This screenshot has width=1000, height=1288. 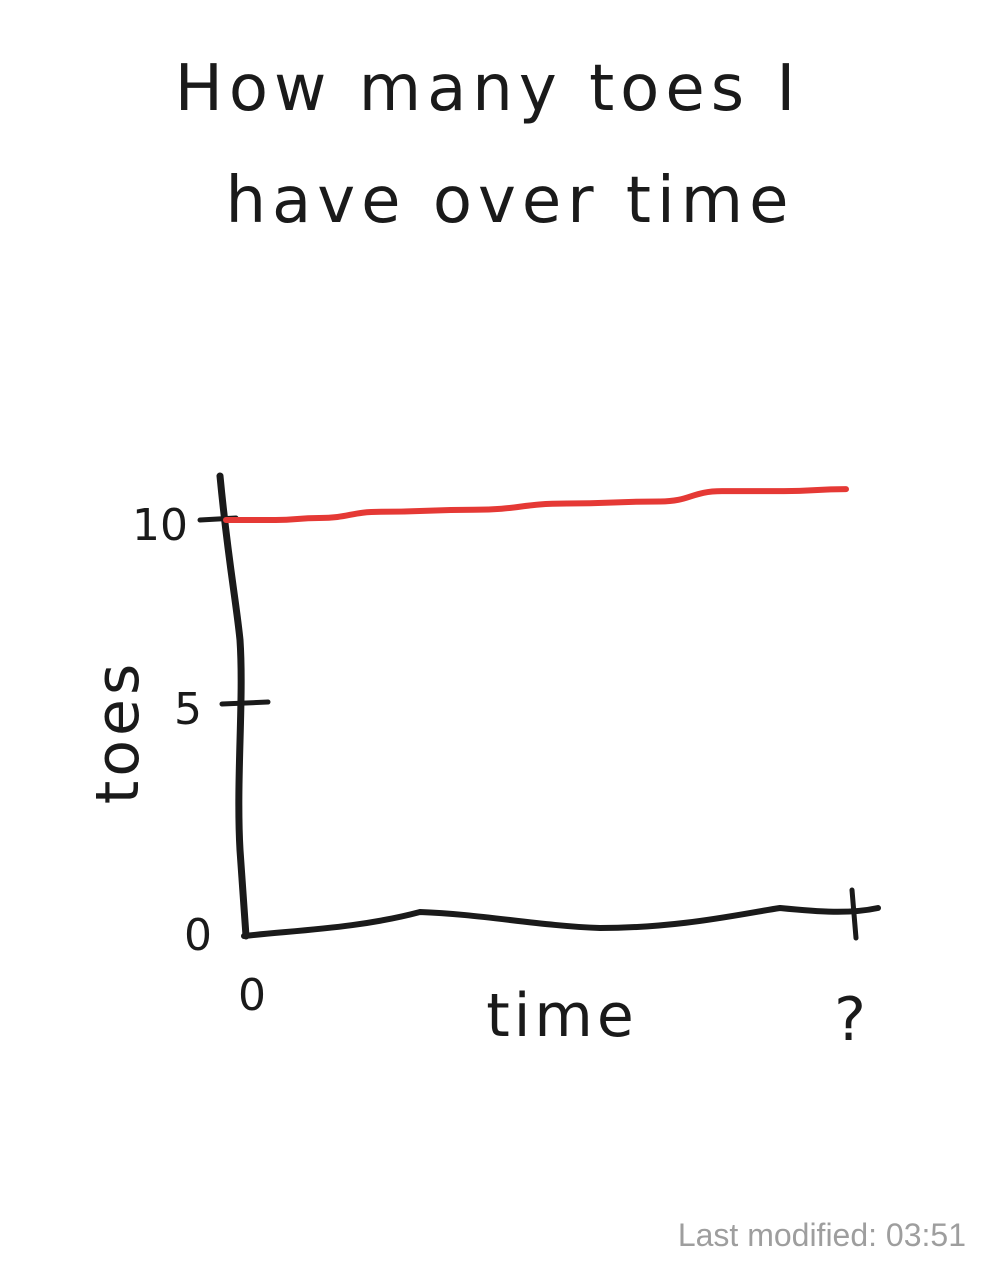 I want to click on y-tick-label-0: 0, so click(x=198, y=935).